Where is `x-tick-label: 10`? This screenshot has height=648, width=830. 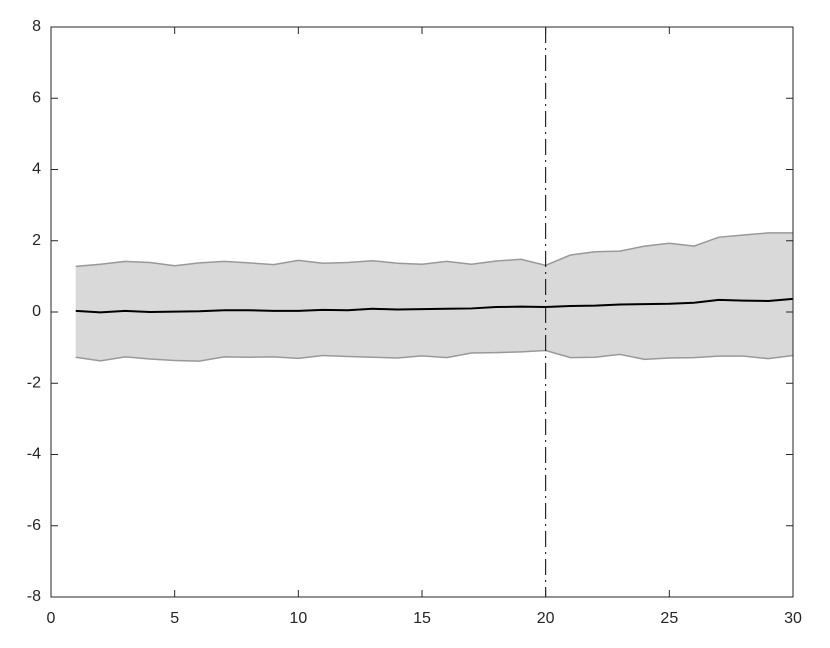 x-tick-label: 10 is located at coordinates (298, 618).